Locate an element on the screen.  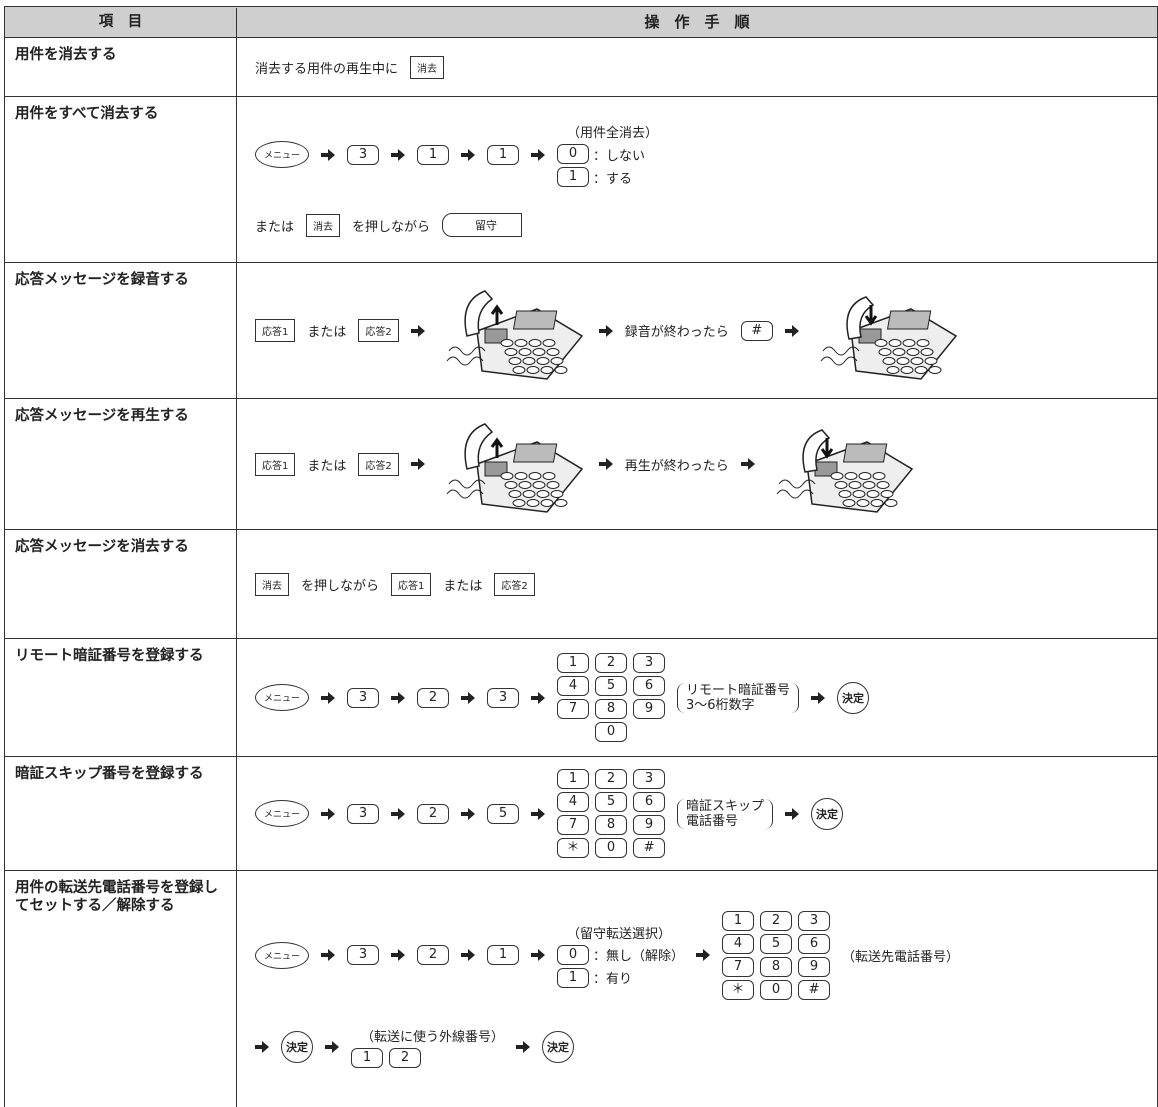
choice-option: 1 ：有り is located at coordinates (620, 977).